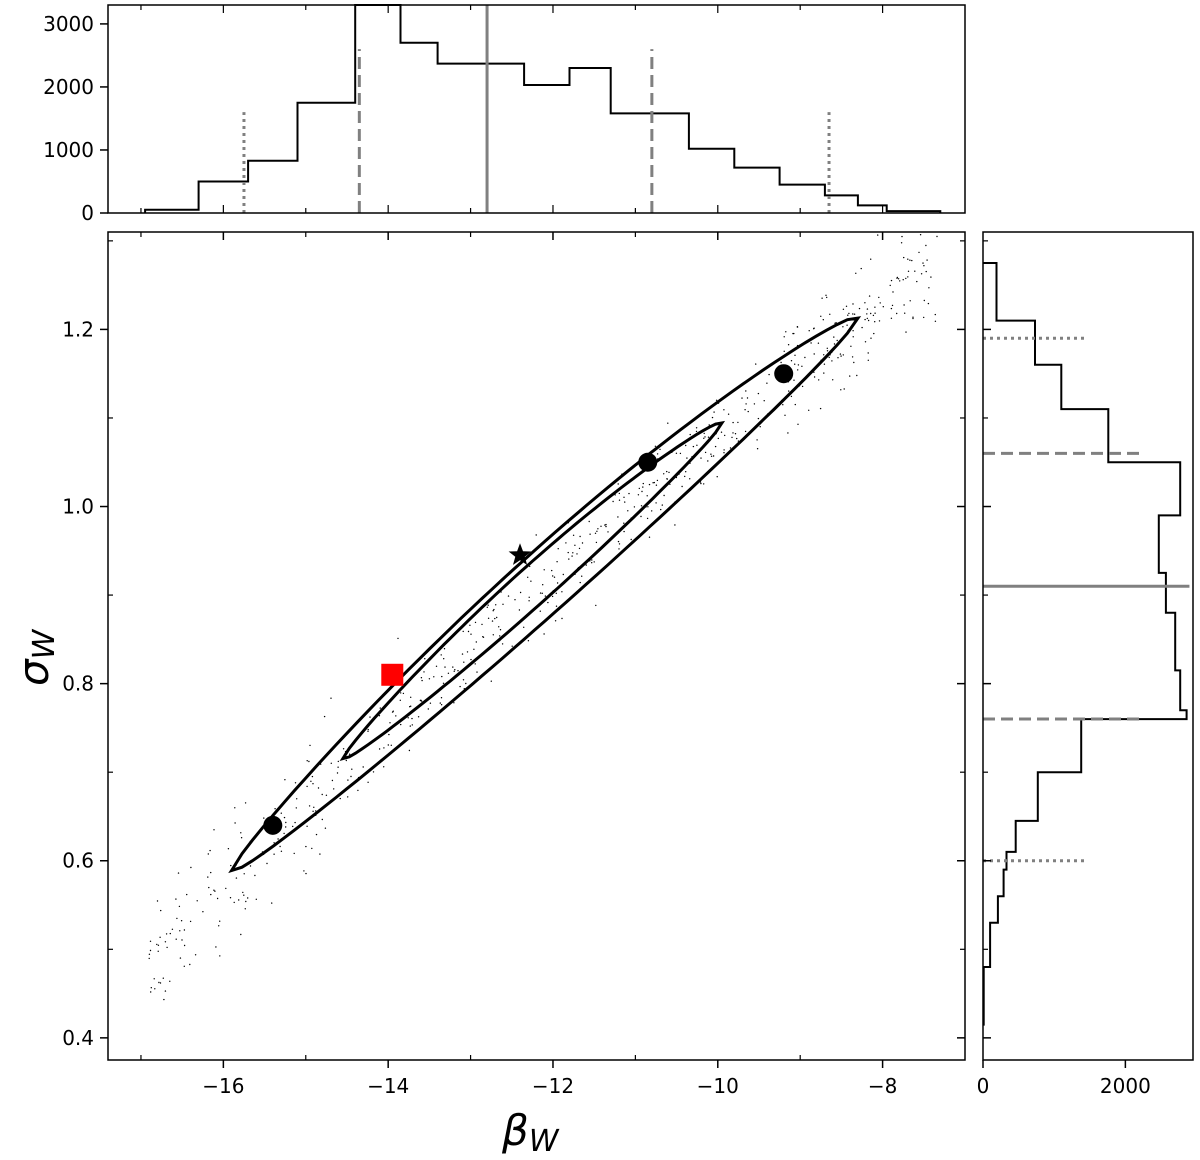  What do you see at coordinates (78, 1038) in the screenshot?
I see `y-tick-label: 0.4` at bounding box center [78, 1038].